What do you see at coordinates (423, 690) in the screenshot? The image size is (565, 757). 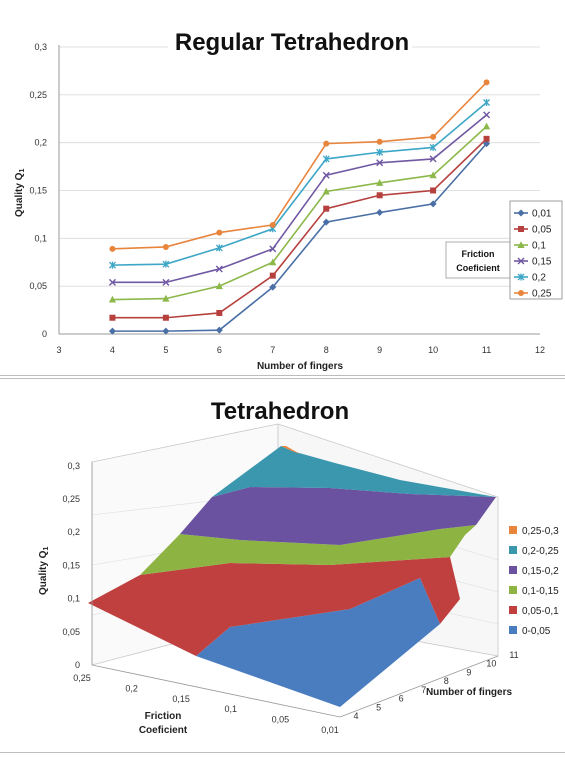 I see `finger-tick-label: 7` at bounding box center [423, 690].